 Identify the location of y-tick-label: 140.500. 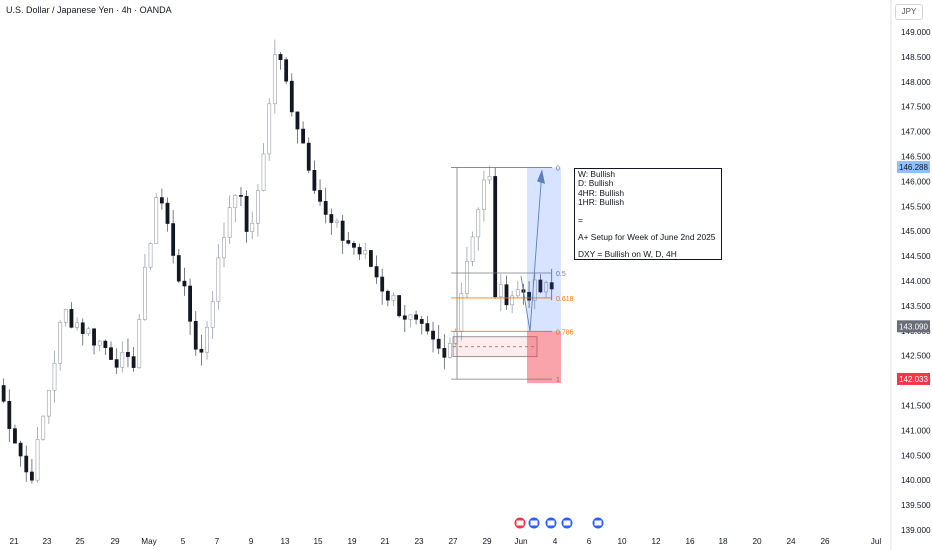
(916, 455).